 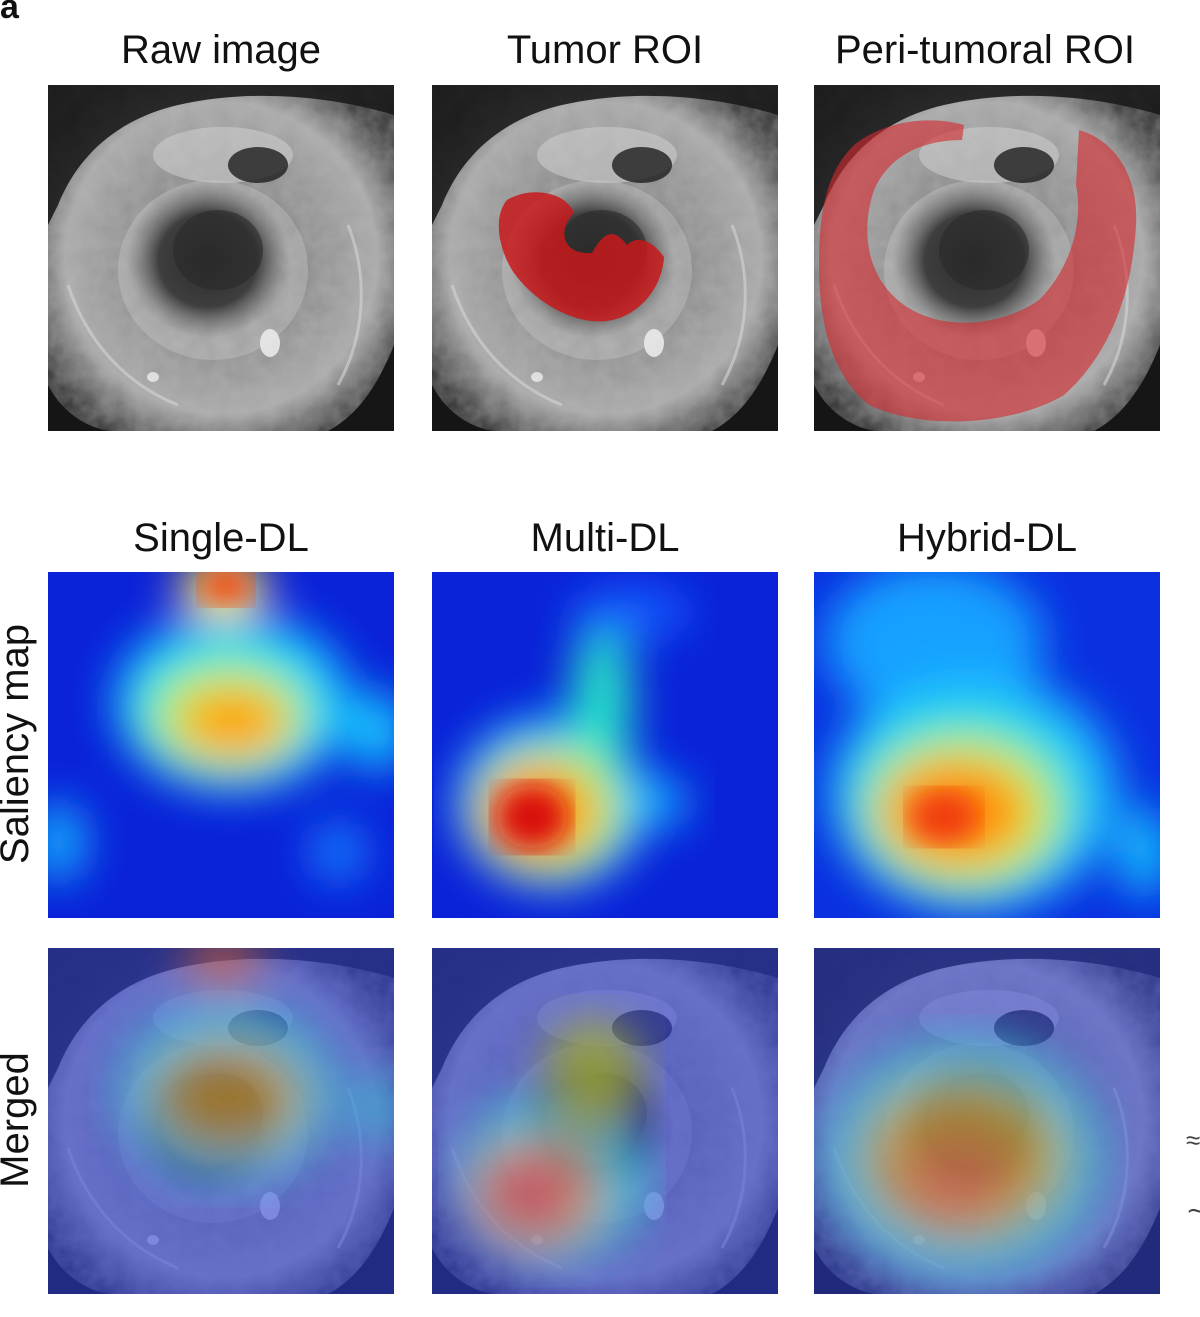 What do you see at coordinates (221, 1121) in the screenshot?
I see `merged-single-dl` at bounding box center [221, 1121].